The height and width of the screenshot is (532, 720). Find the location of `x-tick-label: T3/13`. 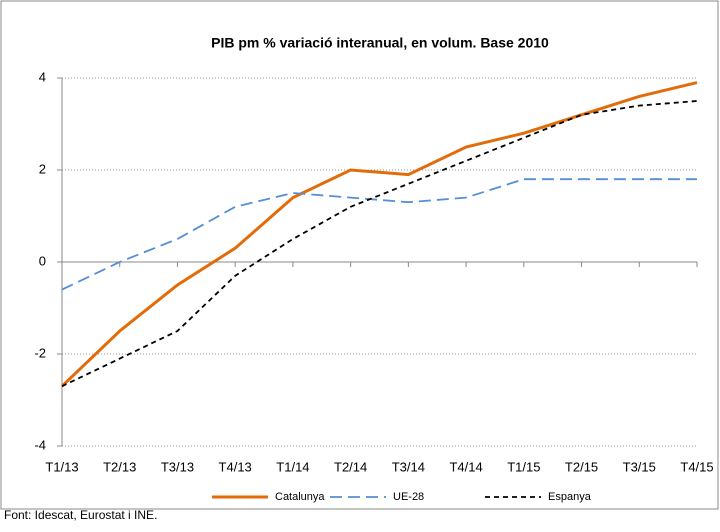

x-tick-label: T3/13 is located at coordinates (177, 466).